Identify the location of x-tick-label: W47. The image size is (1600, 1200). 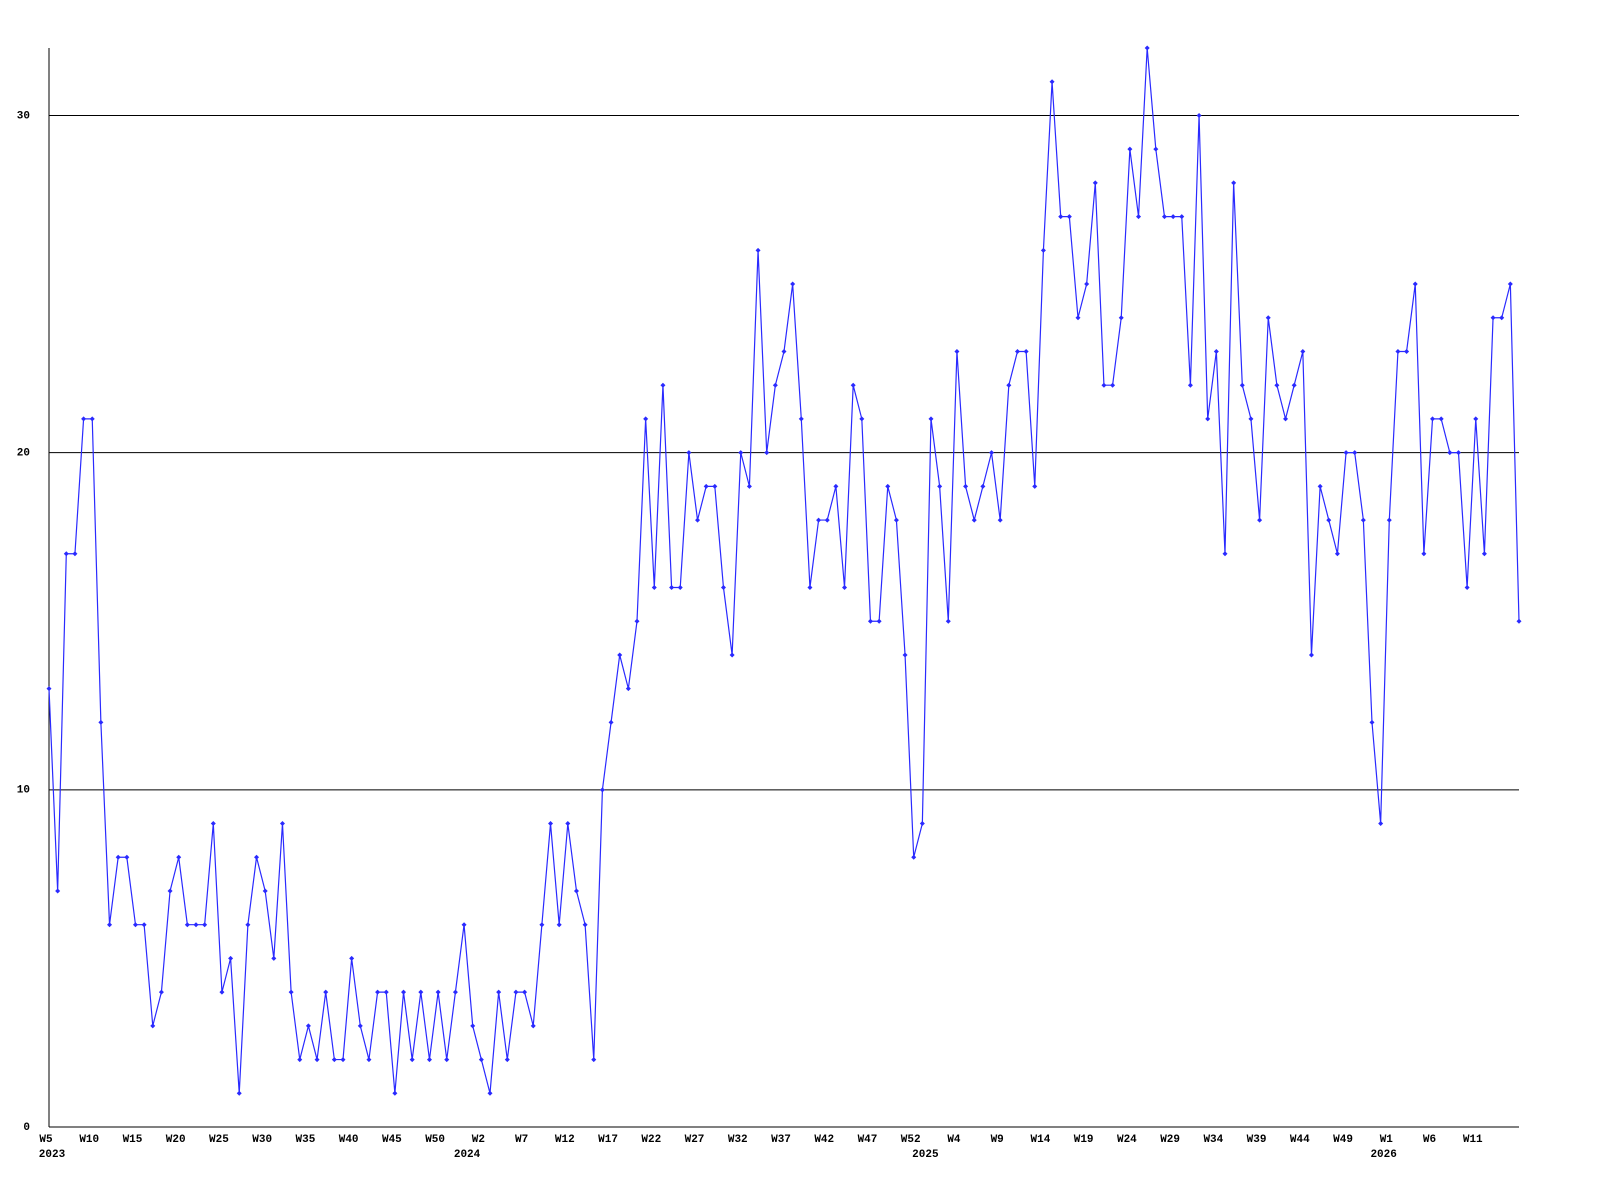
(868, 1140).